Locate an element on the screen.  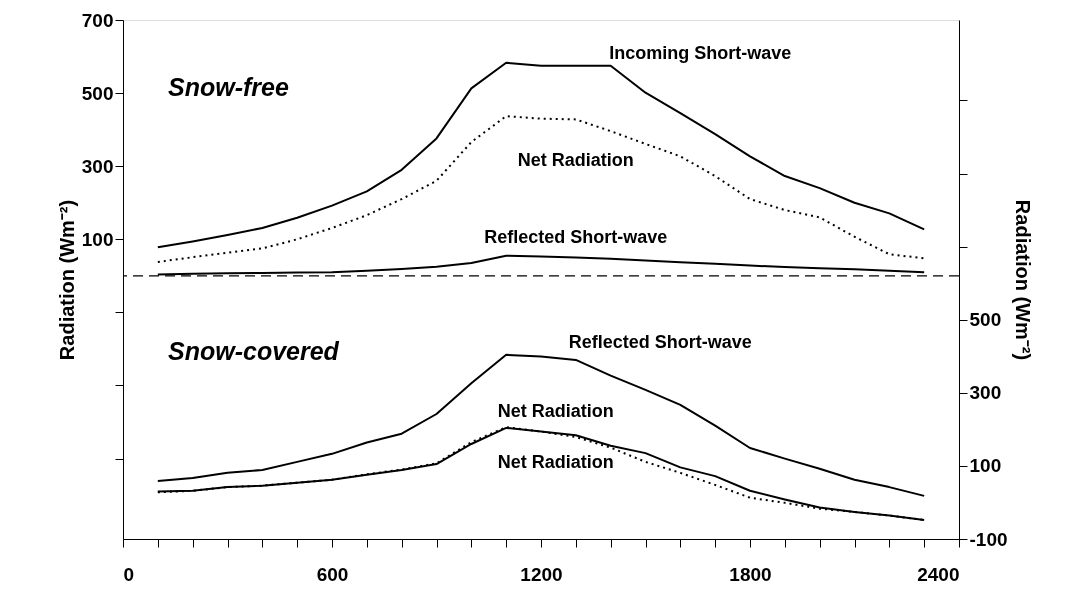
y2-tick-label: 500 is located at coordinates (985, 320).